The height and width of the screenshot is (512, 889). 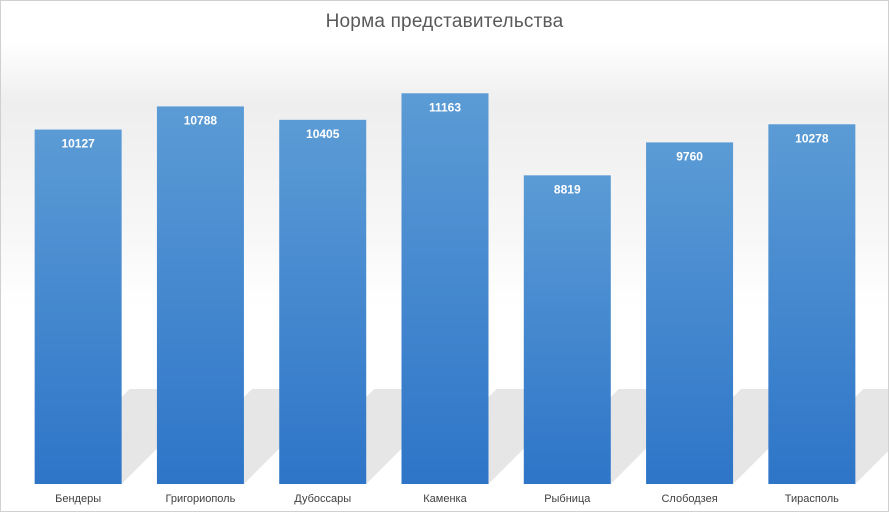 I want to click on category-label: Бендеры, so click(x=78, y=499).